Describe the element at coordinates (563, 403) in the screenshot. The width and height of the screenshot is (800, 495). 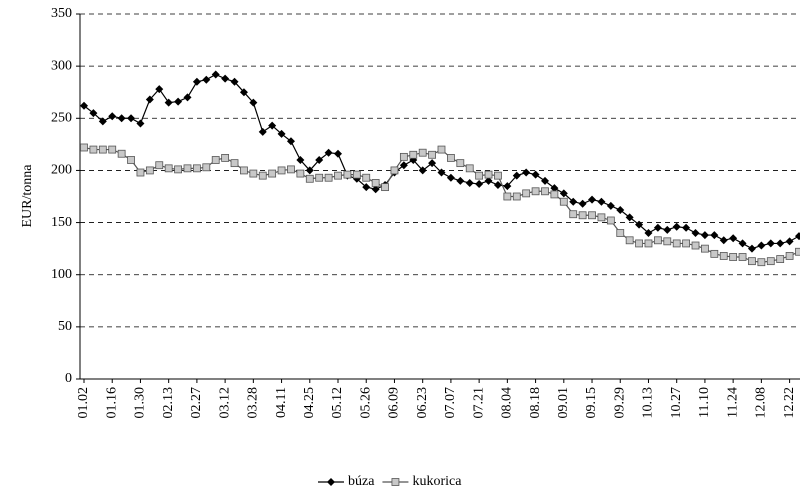
I see `x-tick-label: 09.01` at that location.